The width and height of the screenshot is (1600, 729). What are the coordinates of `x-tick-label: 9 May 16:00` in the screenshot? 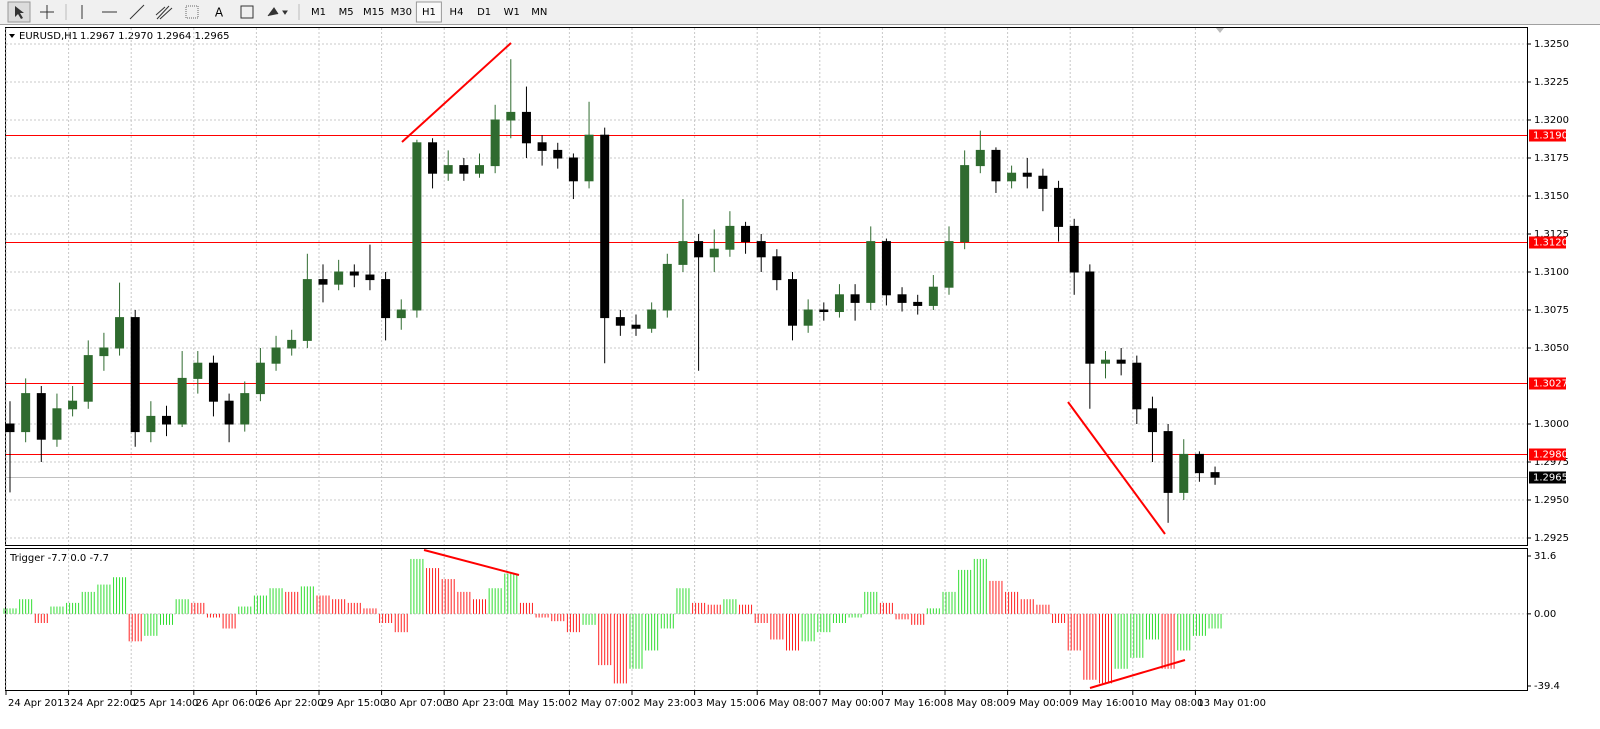 It's located at (1103, 703).